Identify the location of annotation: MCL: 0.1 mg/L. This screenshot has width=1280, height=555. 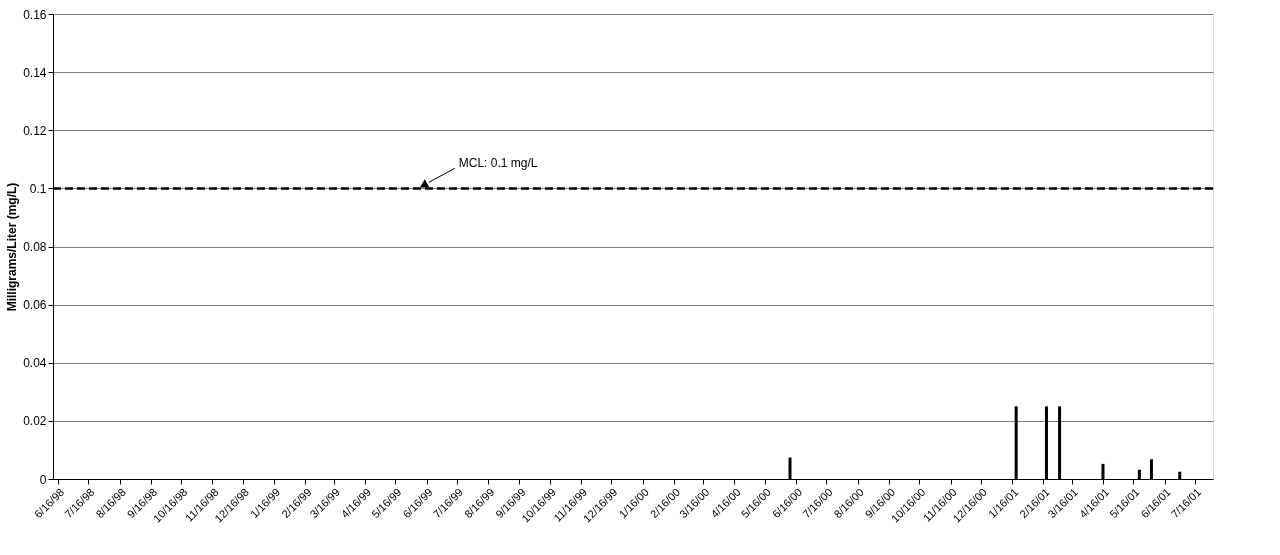
(498, 163).